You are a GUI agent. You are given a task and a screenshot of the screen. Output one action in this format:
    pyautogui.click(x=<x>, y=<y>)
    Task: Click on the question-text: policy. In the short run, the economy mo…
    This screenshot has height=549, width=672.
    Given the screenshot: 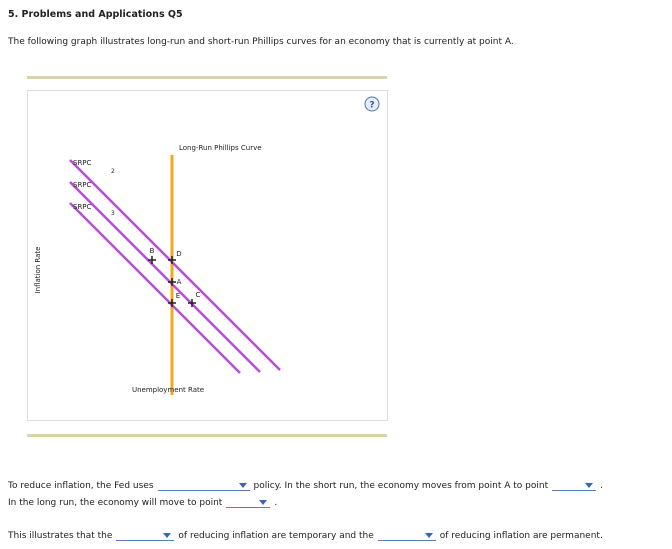 What is the action you would take?
    pyautogui.click(x=401, y=486)
    